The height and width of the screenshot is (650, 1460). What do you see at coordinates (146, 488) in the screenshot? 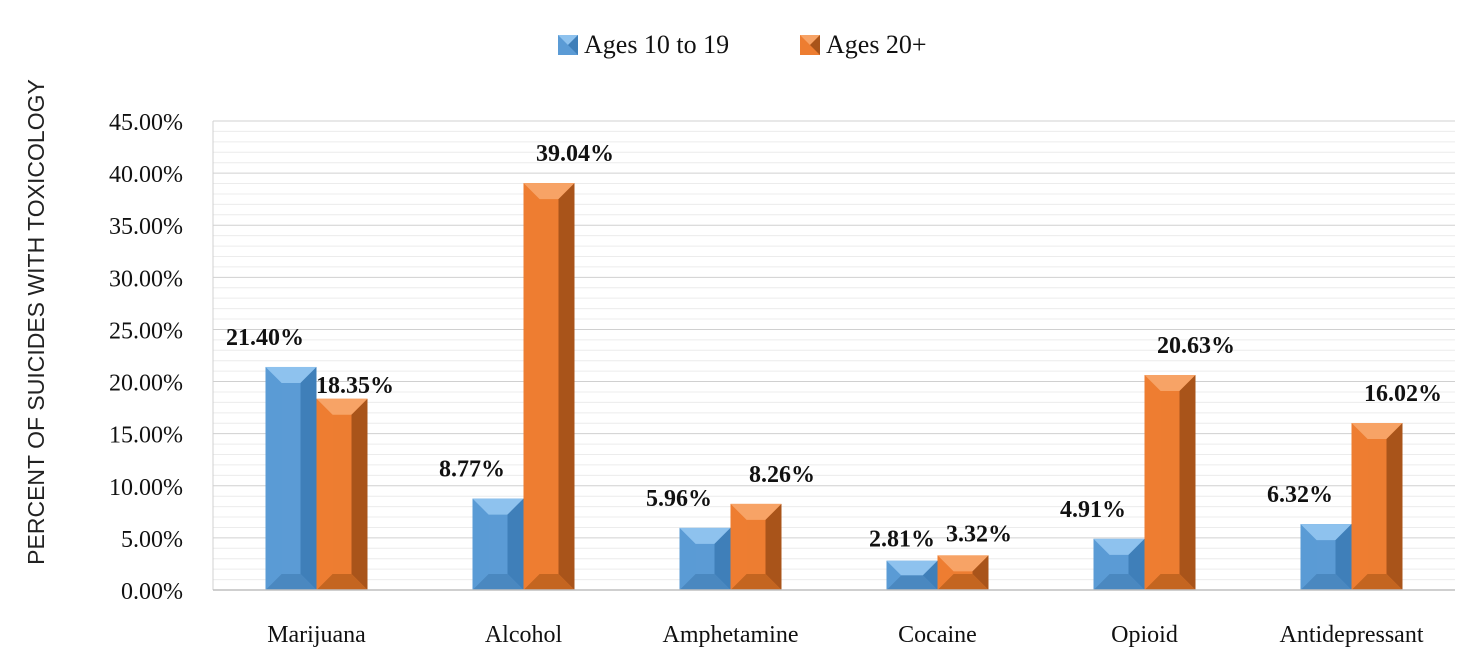
I see `y-tick-label: 10.00%` at bounding box center [146, 488].